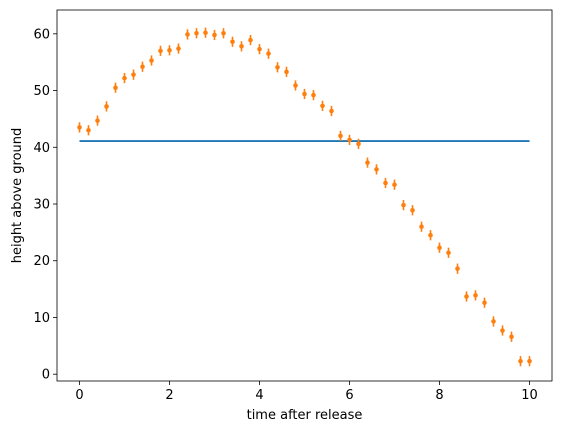  What do you see at coordinates (46, 375) in the screenshot?
I see `y-tick-label: 0` at bounding box center [46, 375].